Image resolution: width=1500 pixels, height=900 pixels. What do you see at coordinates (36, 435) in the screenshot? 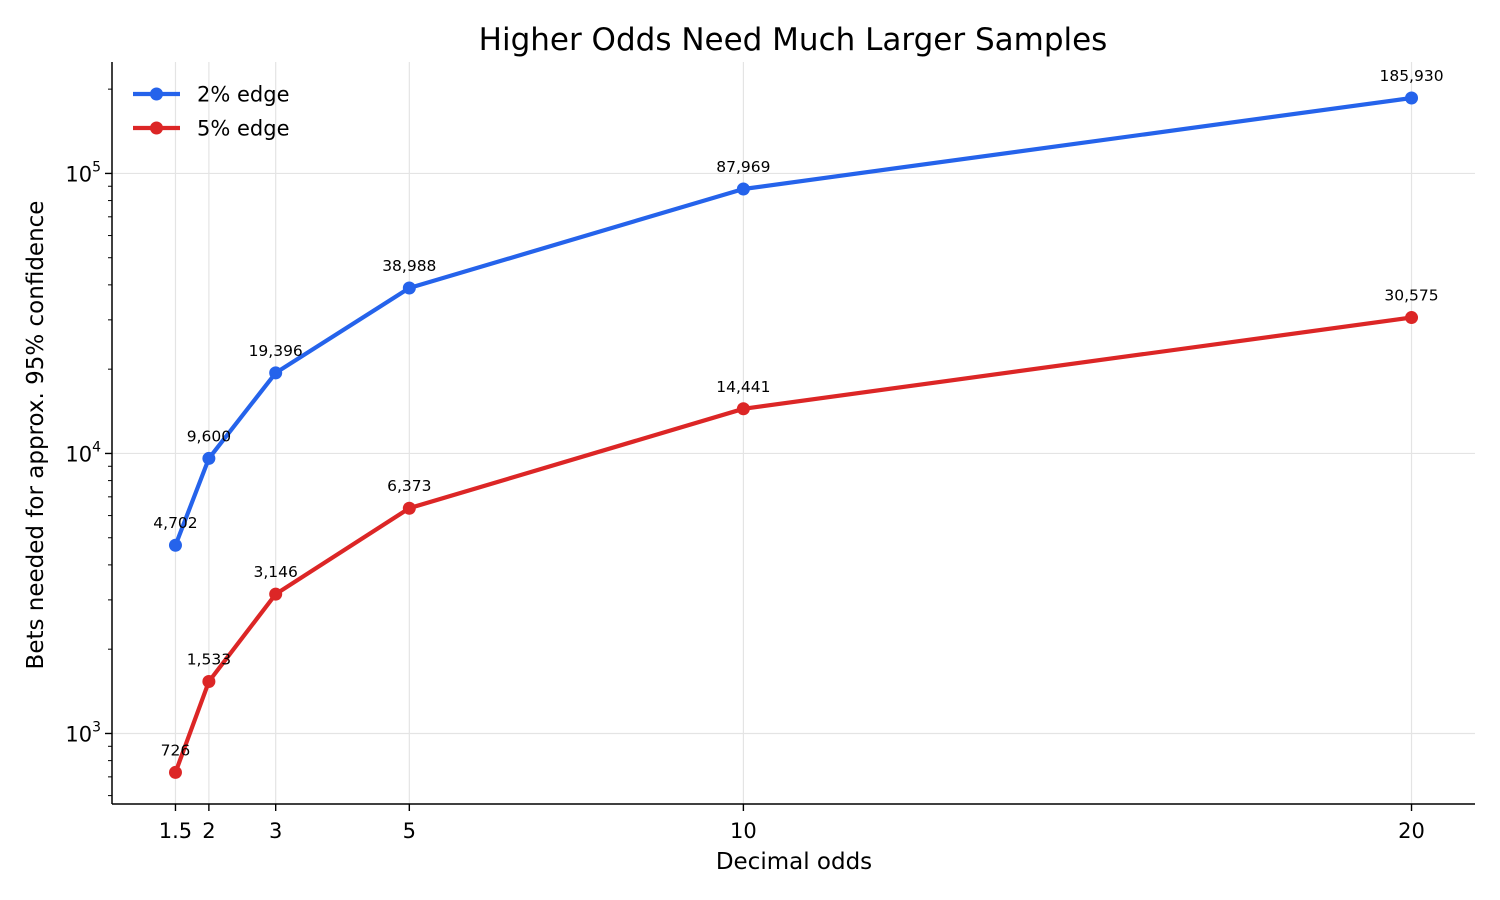
I see `y-axis-label: Bets needed for approx. 95% confidence` at bounding box center [36, 435].